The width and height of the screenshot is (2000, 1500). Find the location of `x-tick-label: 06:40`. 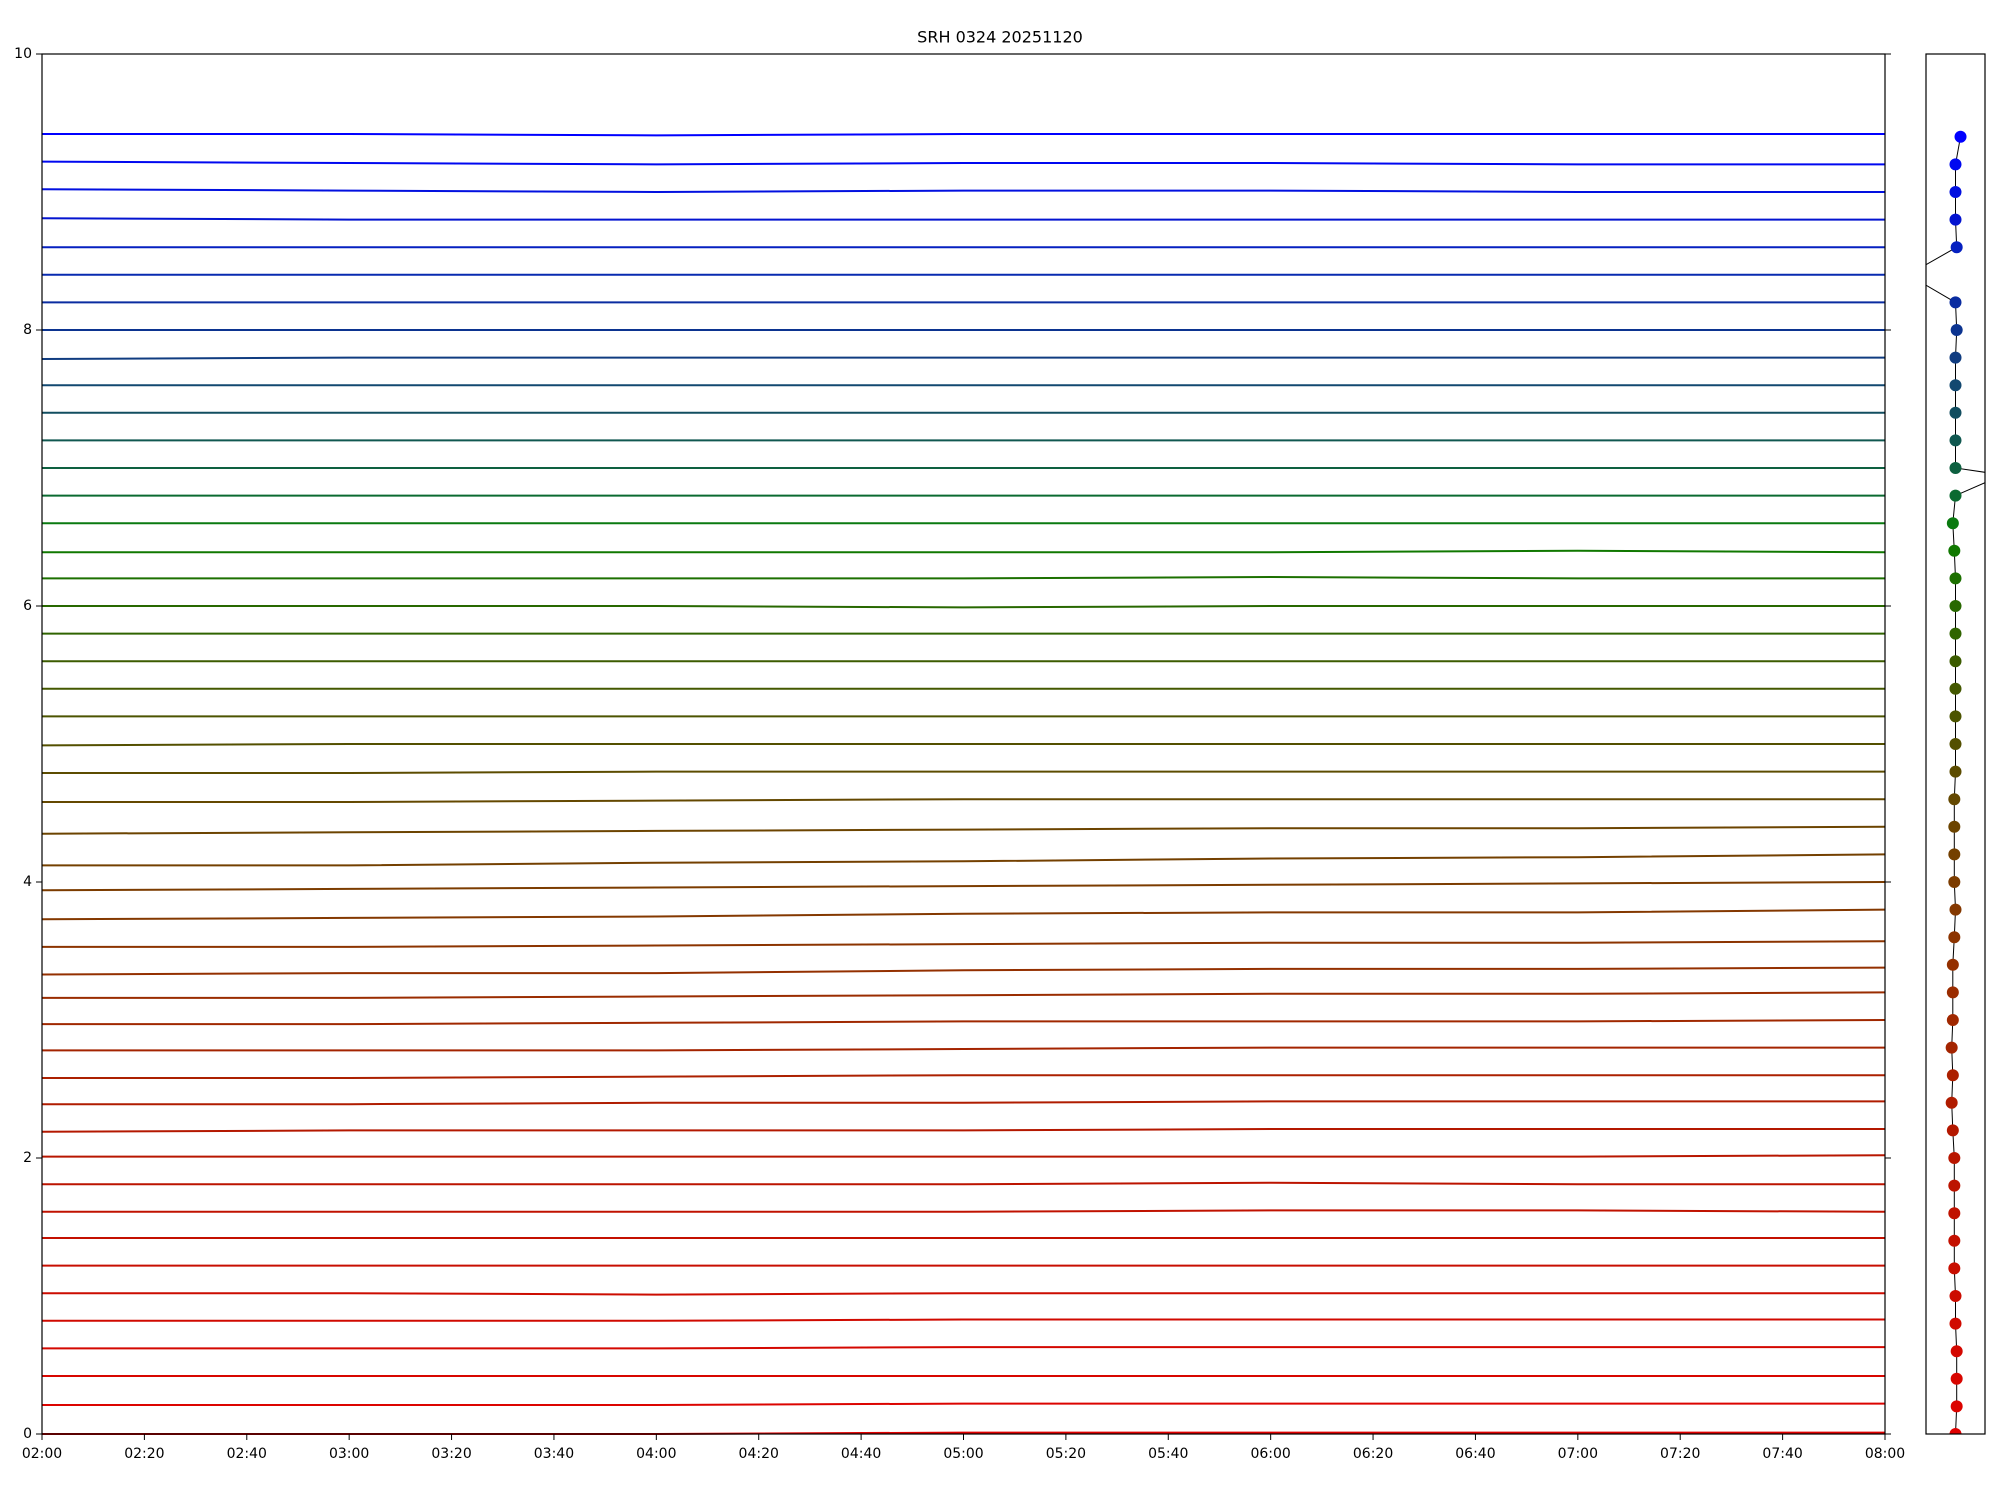

x-tick-label: 06:40 is located at coordinates (1475, 1454).